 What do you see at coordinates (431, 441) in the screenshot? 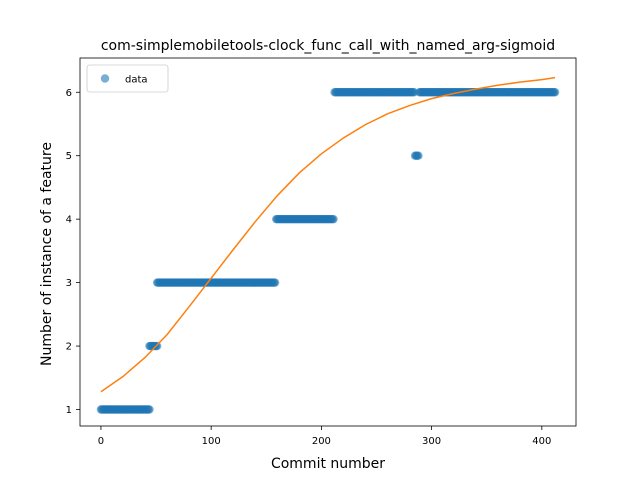
I see `x-tick-label: 300` at bounding box center [431, 441].